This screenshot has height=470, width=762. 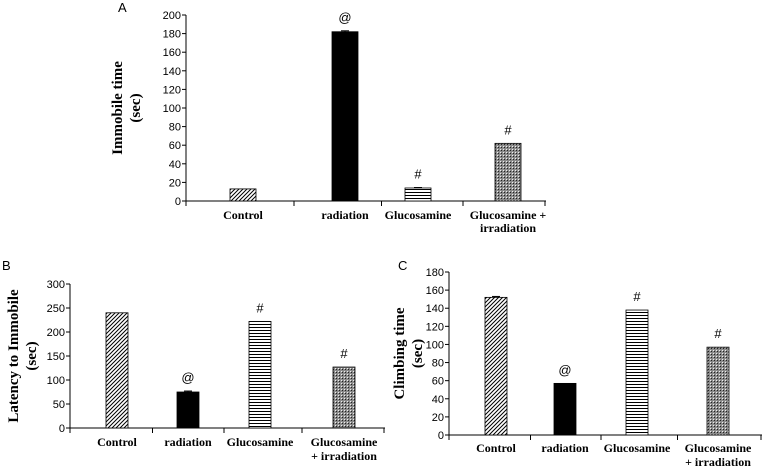 I want to click on y-axis-label-line: Latency to Immobile, so click(x=14, y=356).